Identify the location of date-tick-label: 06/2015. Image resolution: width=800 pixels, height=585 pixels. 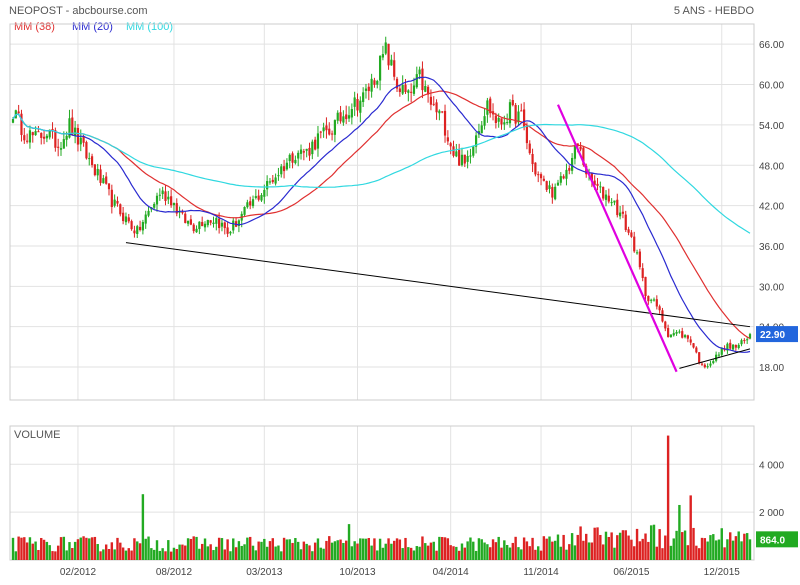
(631, 572).